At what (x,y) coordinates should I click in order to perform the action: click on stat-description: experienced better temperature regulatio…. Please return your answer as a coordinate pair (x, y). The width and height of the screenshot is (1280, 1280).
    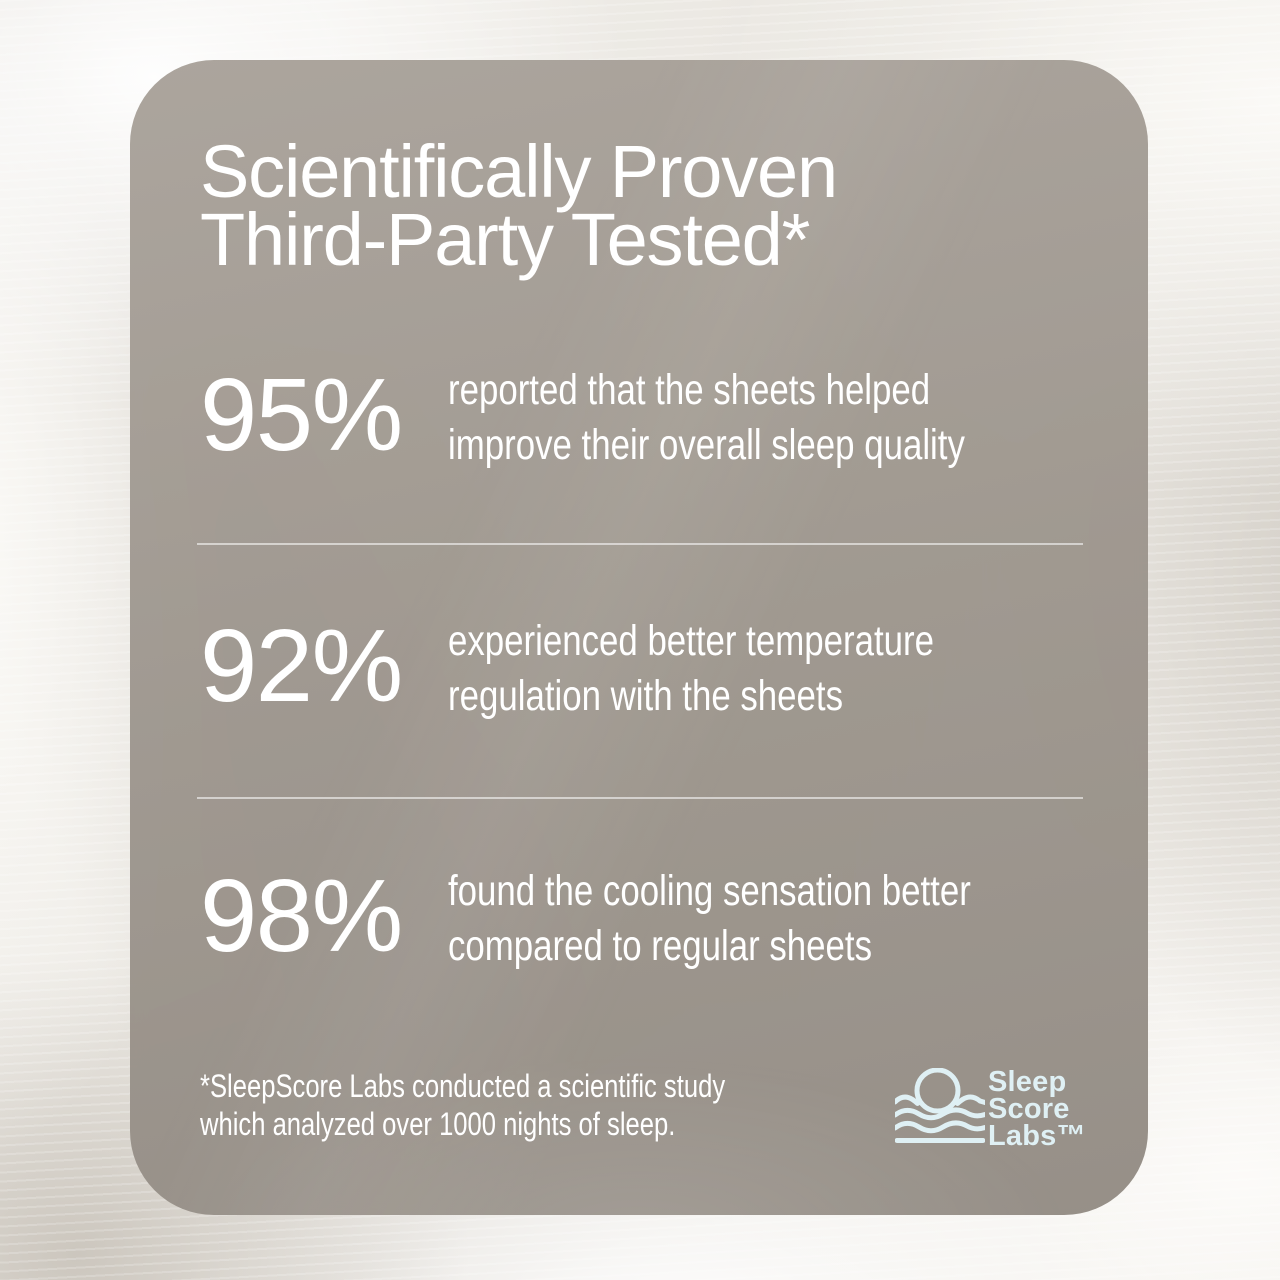
    Looking at the image, I should click on (748, 669).